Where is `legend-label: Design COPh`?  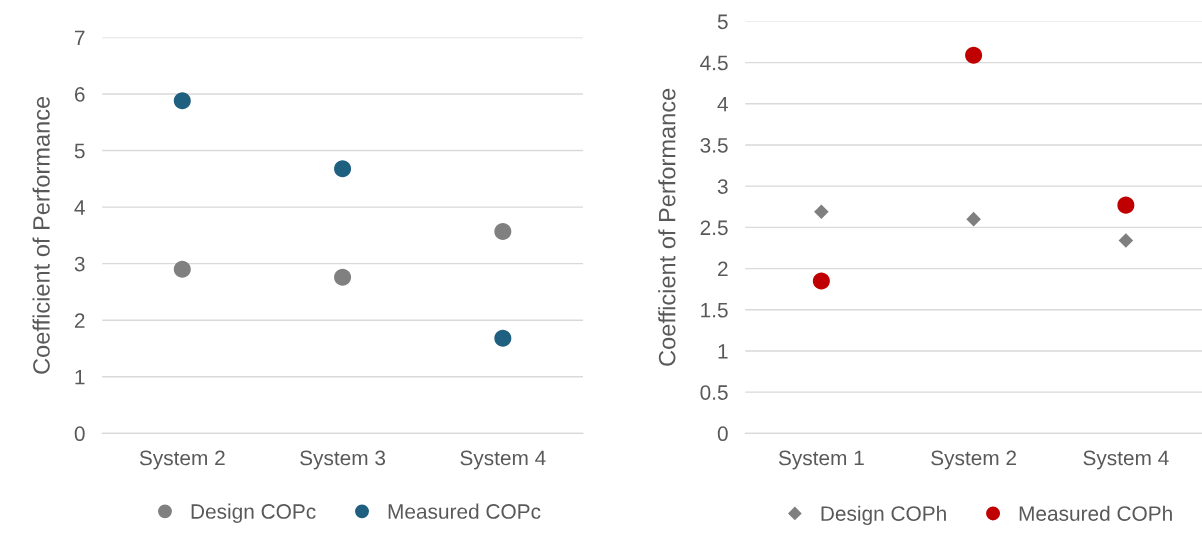 legend-label: Design COPh is located at coordinates (883, 515).